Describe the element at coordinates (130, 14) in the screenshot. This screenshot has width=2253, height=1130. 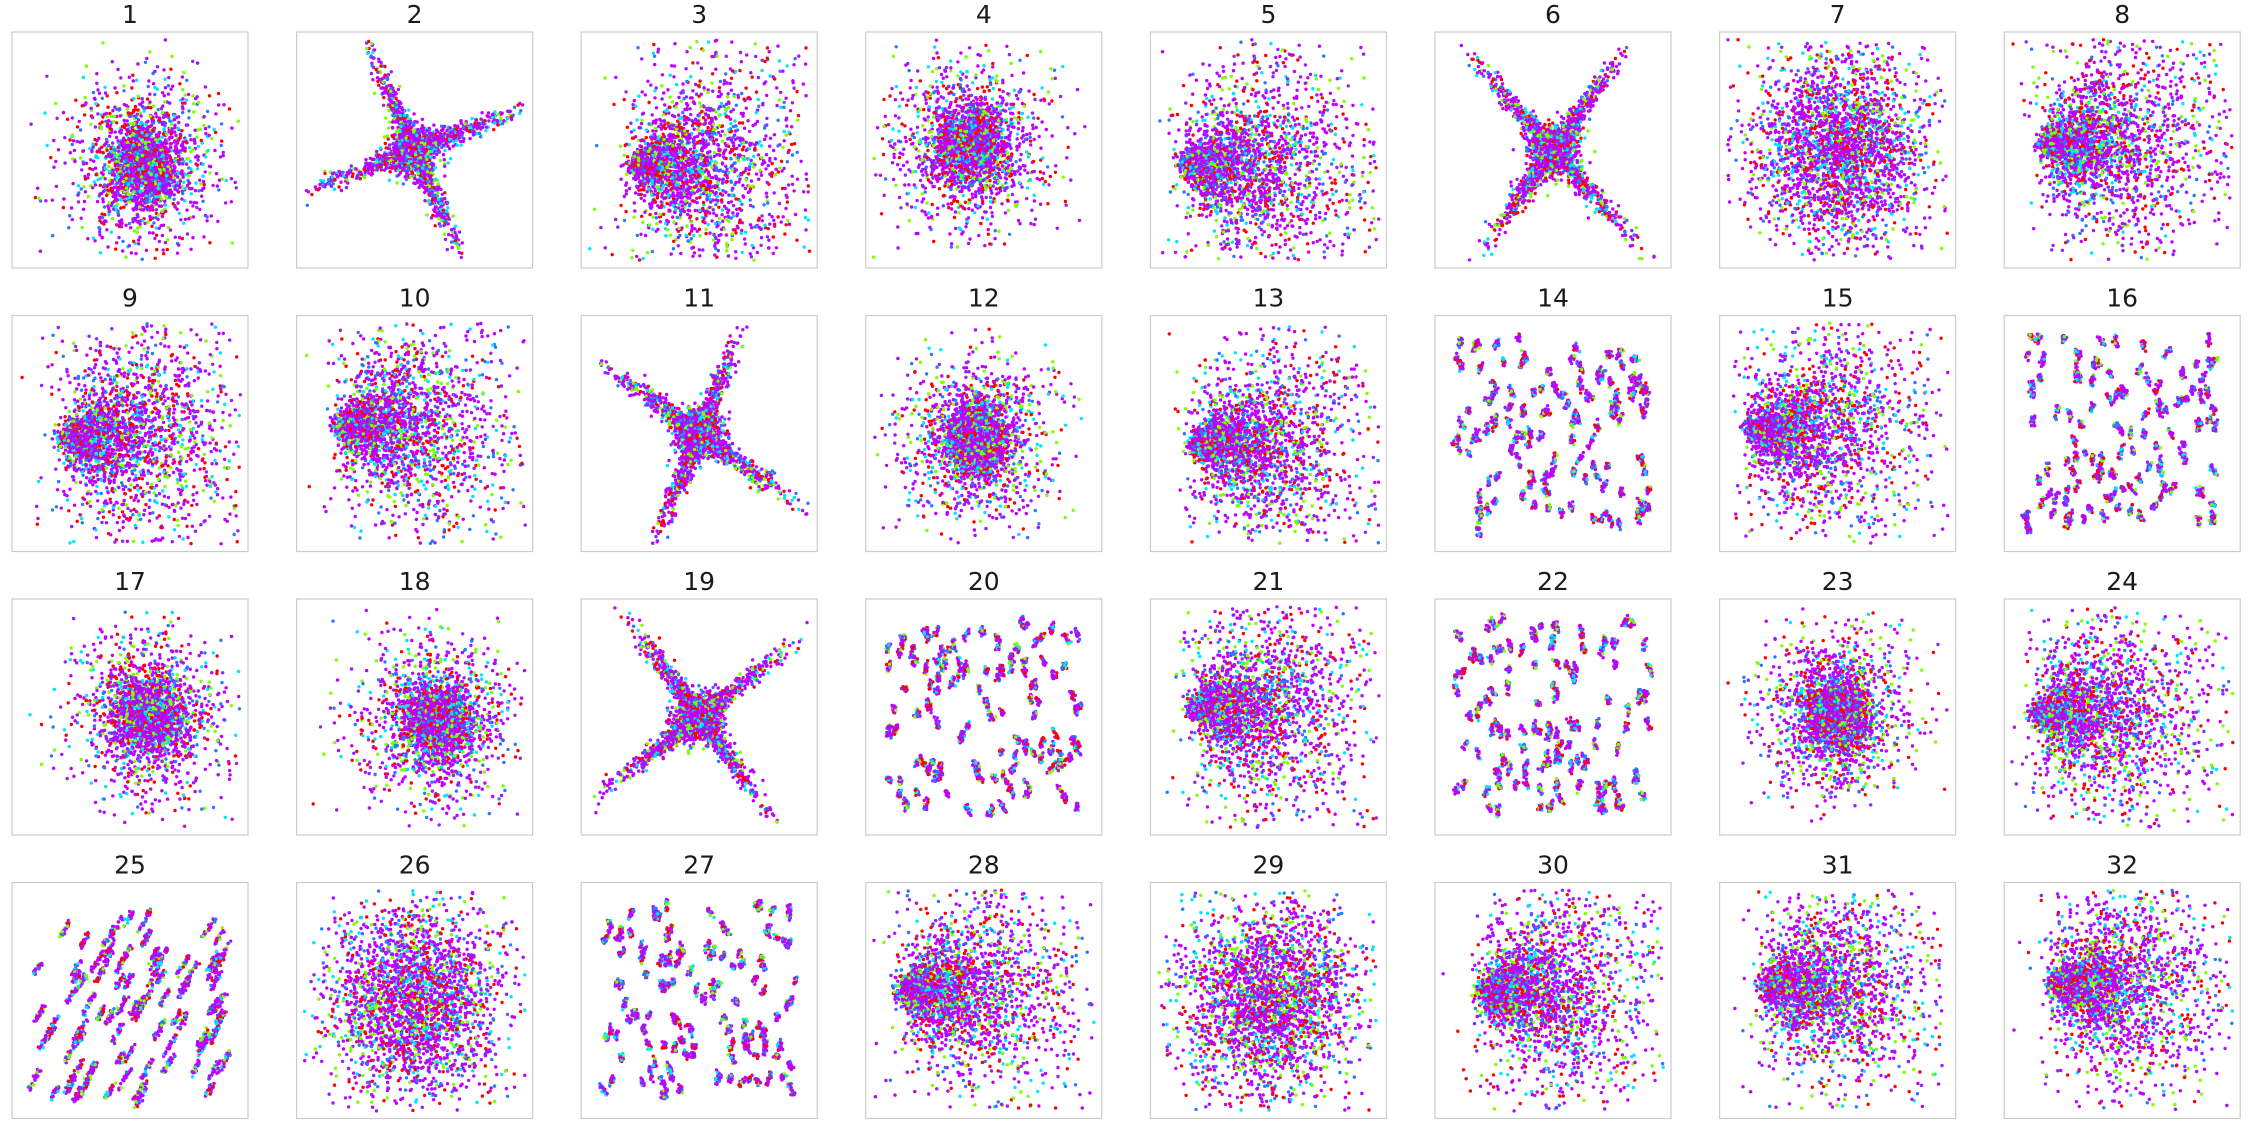
I see `panel-title: 1` at that location.